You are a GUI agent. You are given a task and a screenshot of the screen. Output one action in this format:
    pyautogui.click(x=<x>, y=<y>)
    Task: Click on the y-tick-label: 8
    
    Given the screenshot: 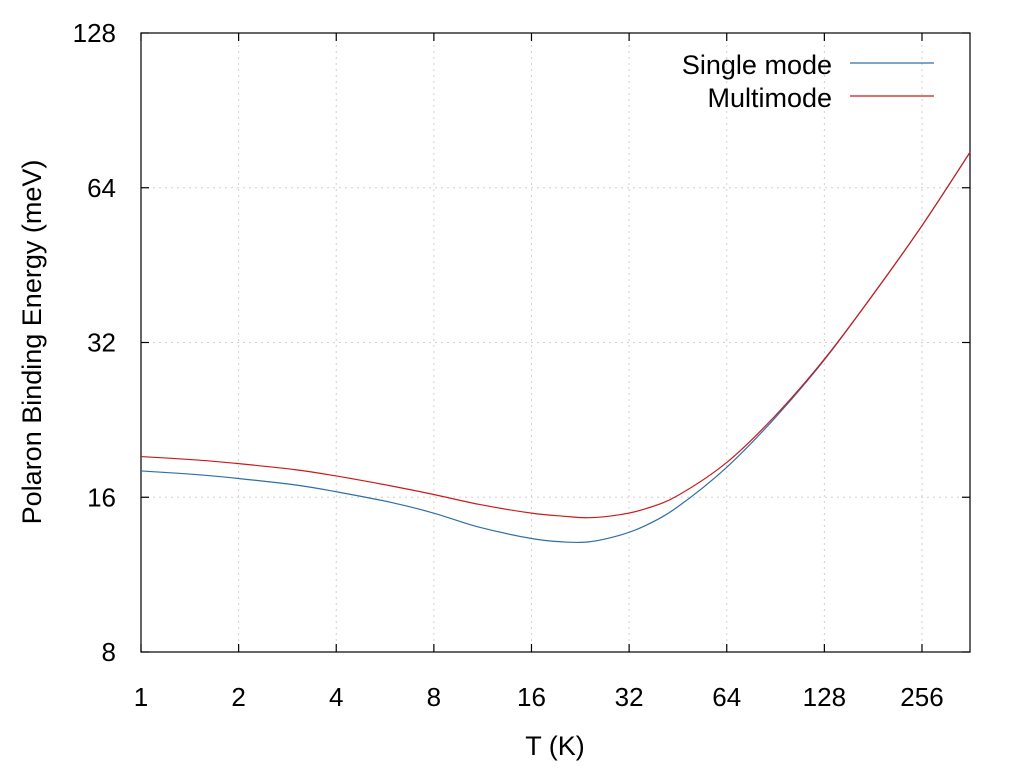 What is the action you would take?
    pyautogui.click(x=109, y=652)
    